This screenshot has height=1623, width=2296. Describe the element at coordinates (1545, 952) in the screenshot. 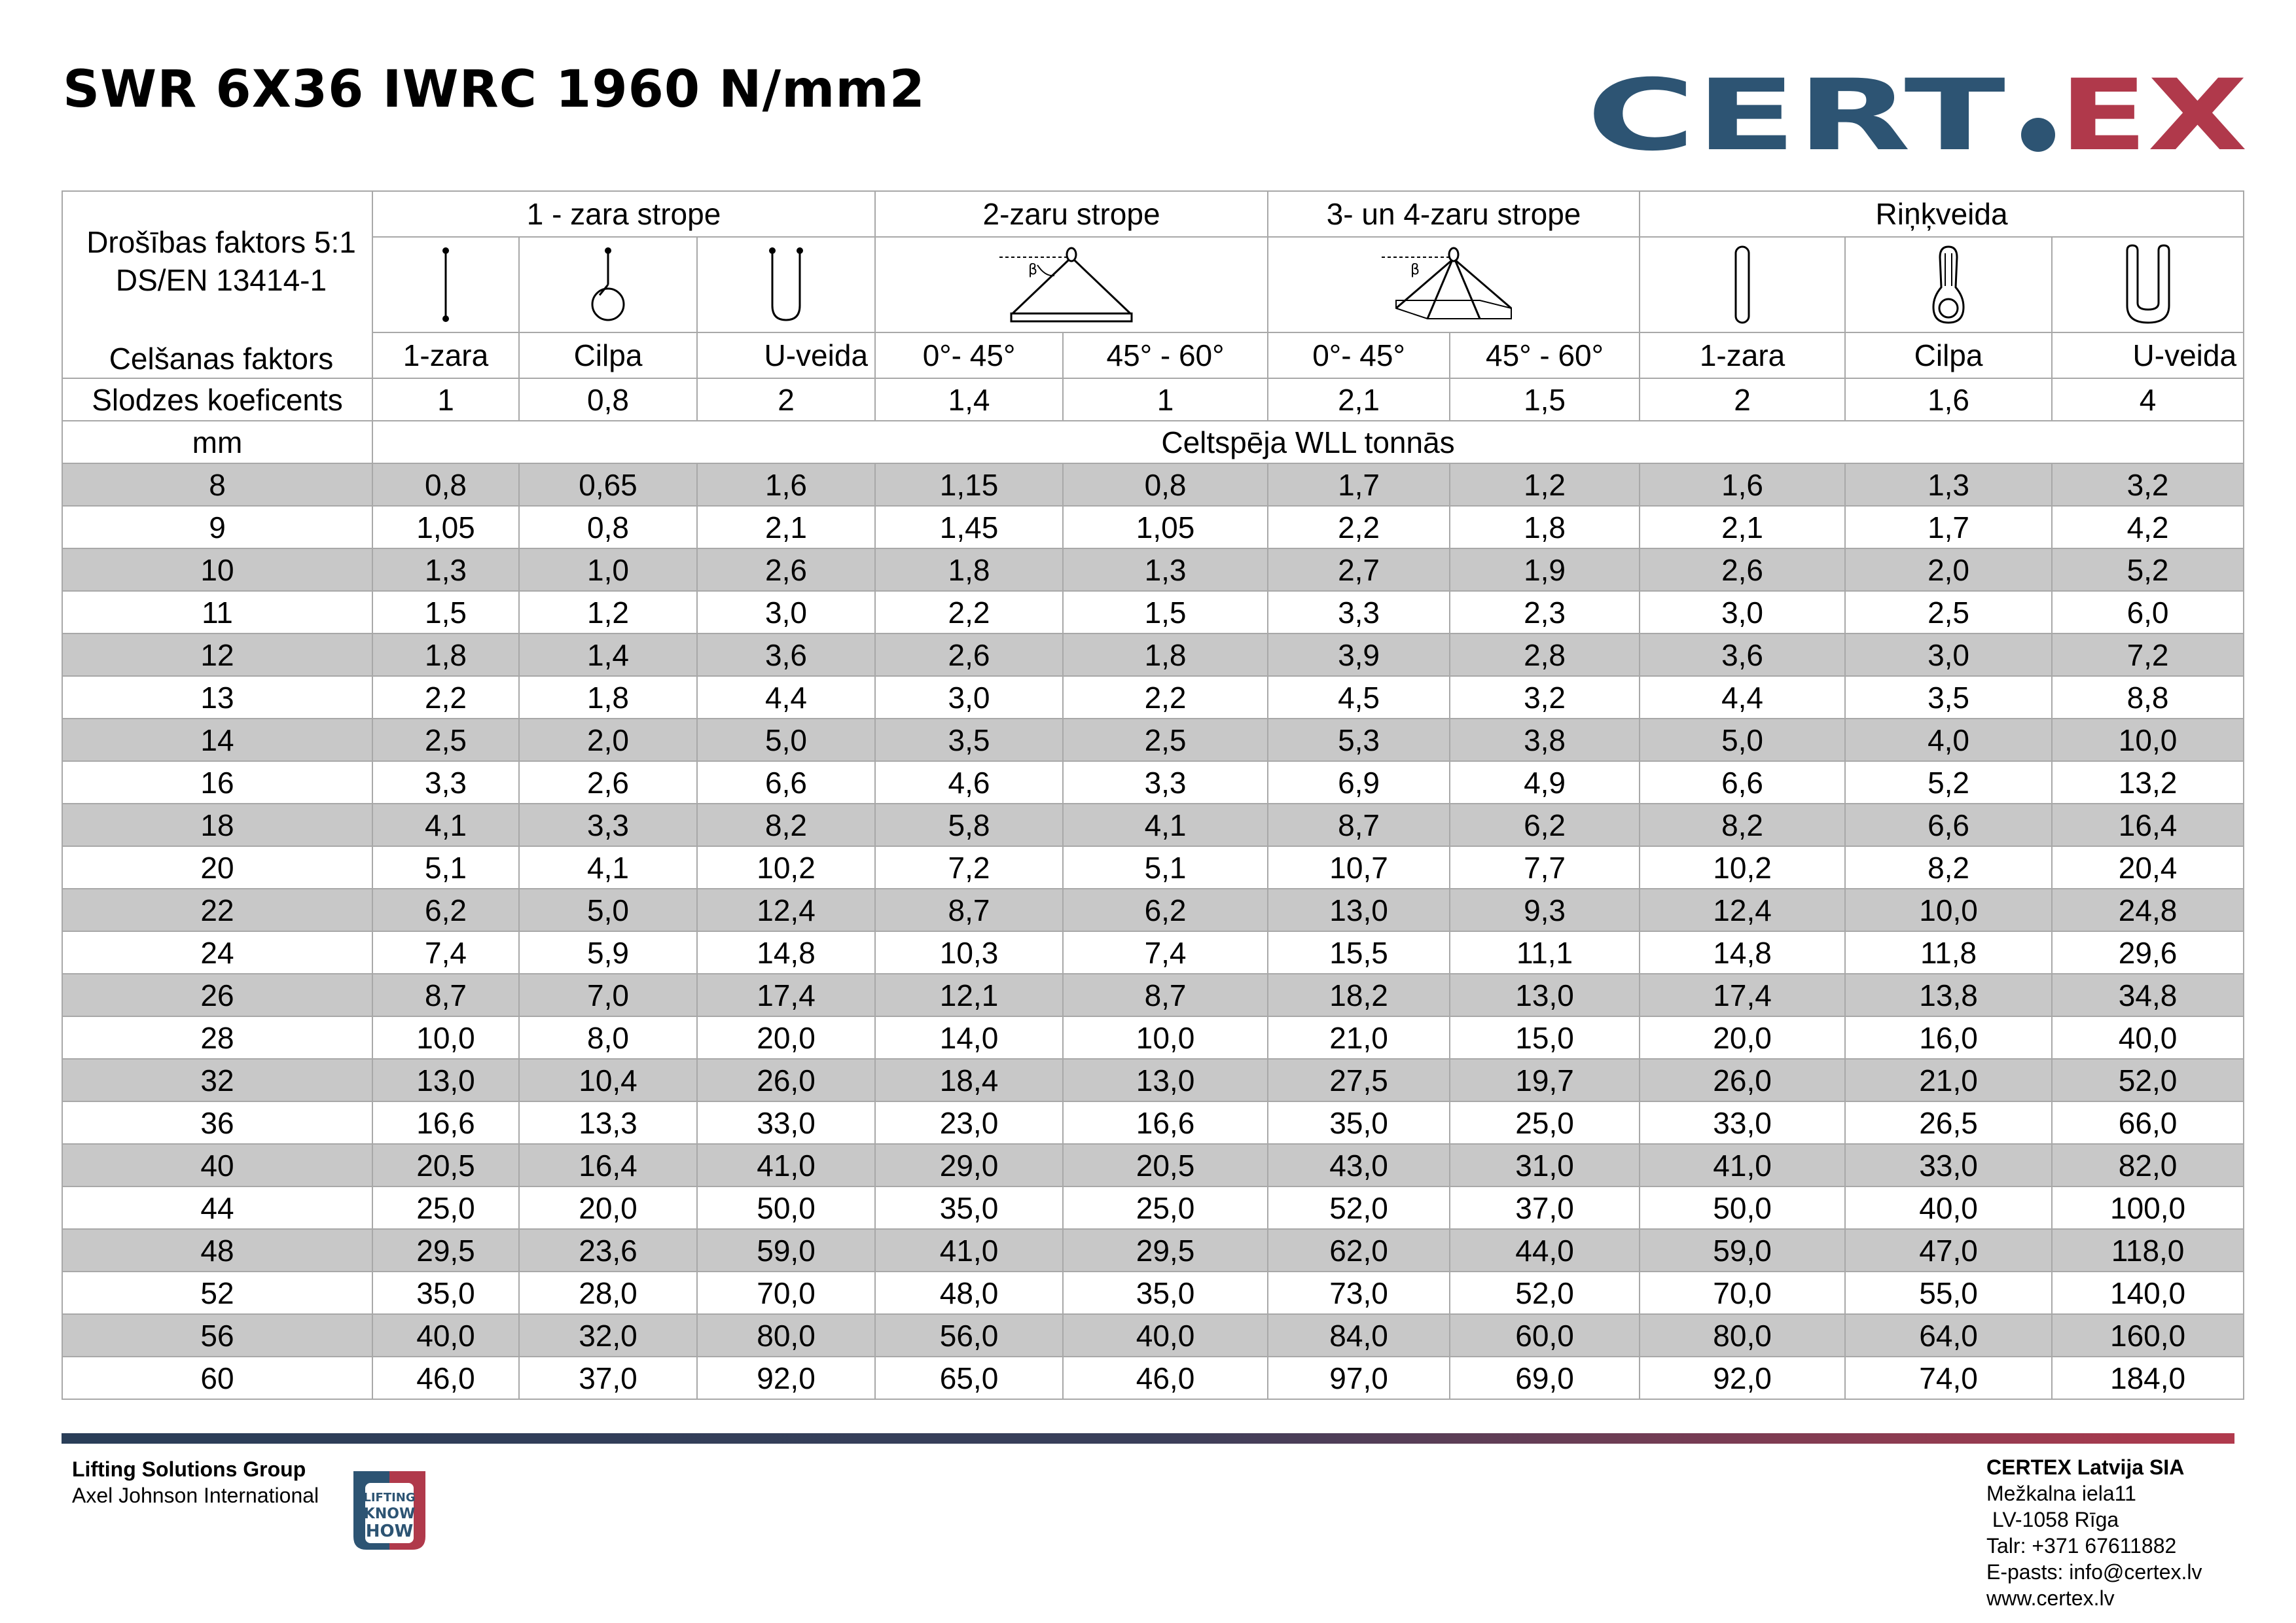

I see `wll-cell: 11,1` at that location.